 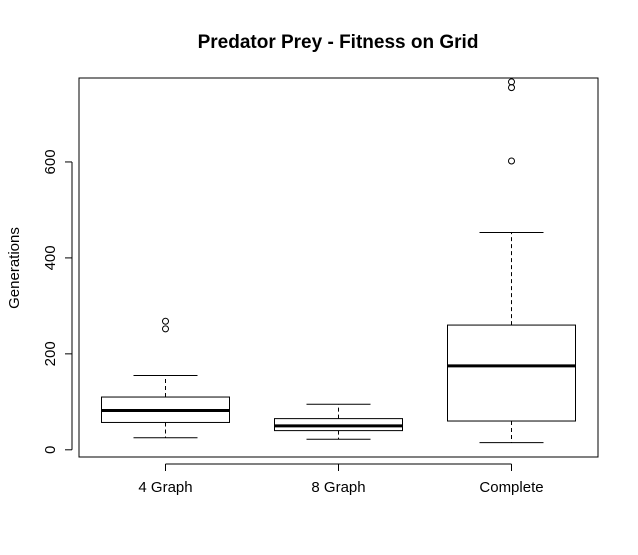 I want to click on y-tick-label: 200, so click(x=50, y=353).